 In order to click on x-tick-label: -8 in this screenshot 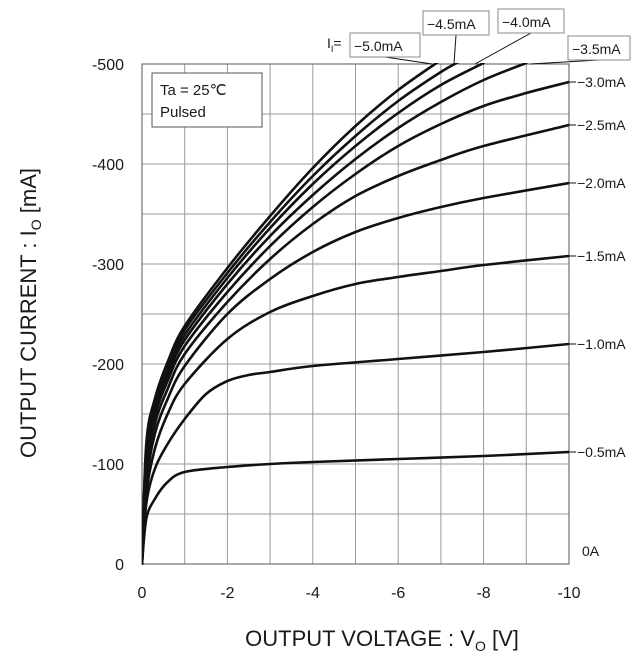, I will do `click(483, 593)`.